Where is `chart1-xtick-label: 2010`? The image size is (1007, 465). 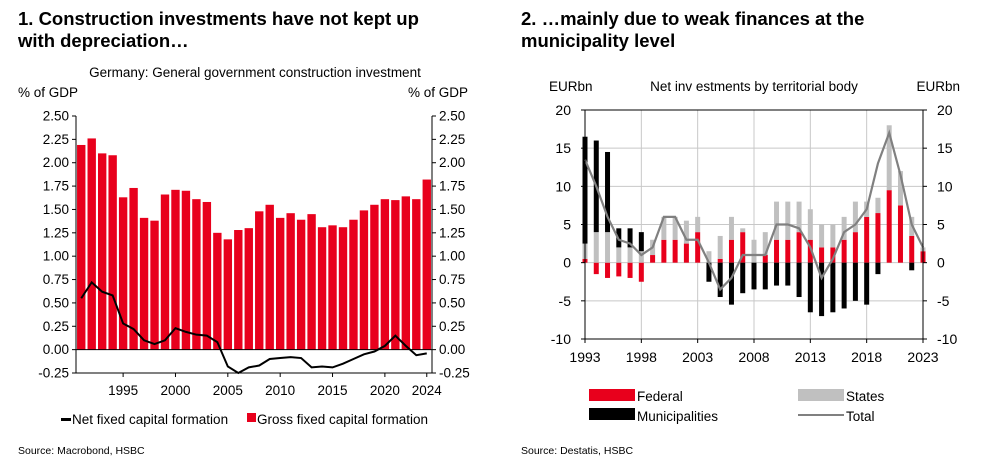 chart1-xtick-label: 2010 is located at coordinates (280, 390).